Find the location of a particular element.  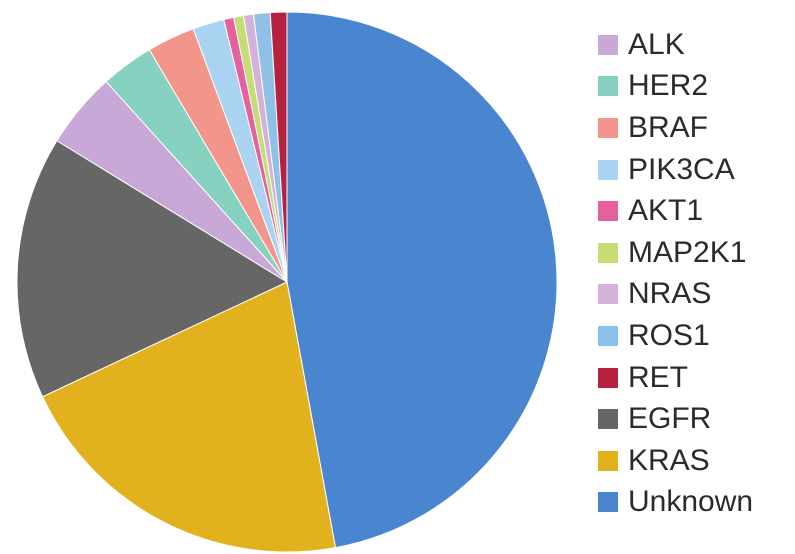

legend-item-egfr: EGFR is located at coordinates (696, 419).